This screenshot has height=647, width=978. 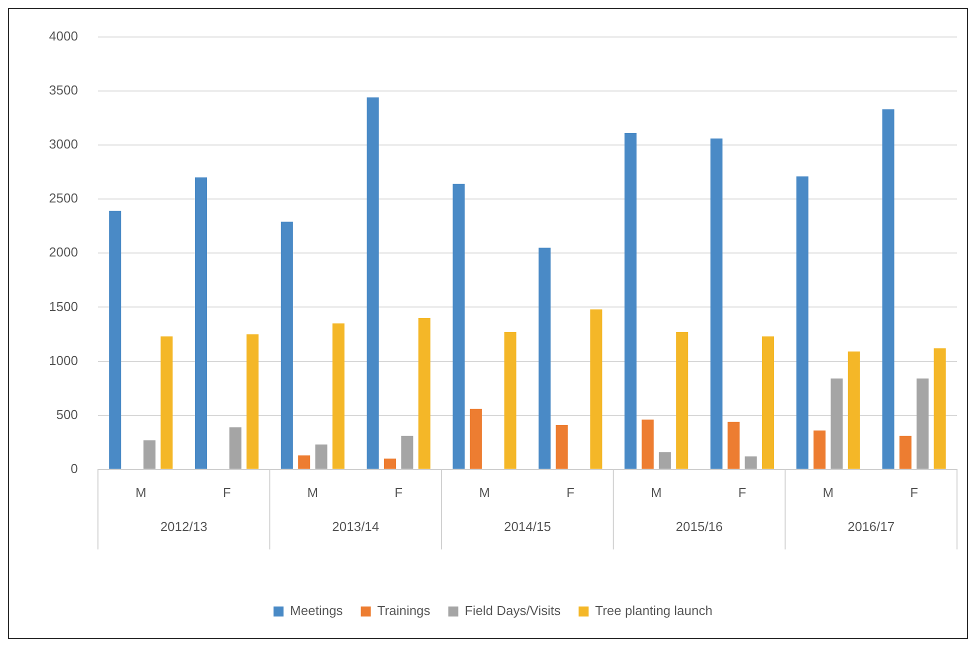 What do you see at coordinates (74, 468) in the screenshot?
I see `y-tick-label: 0` at bounding box center [74, 468].